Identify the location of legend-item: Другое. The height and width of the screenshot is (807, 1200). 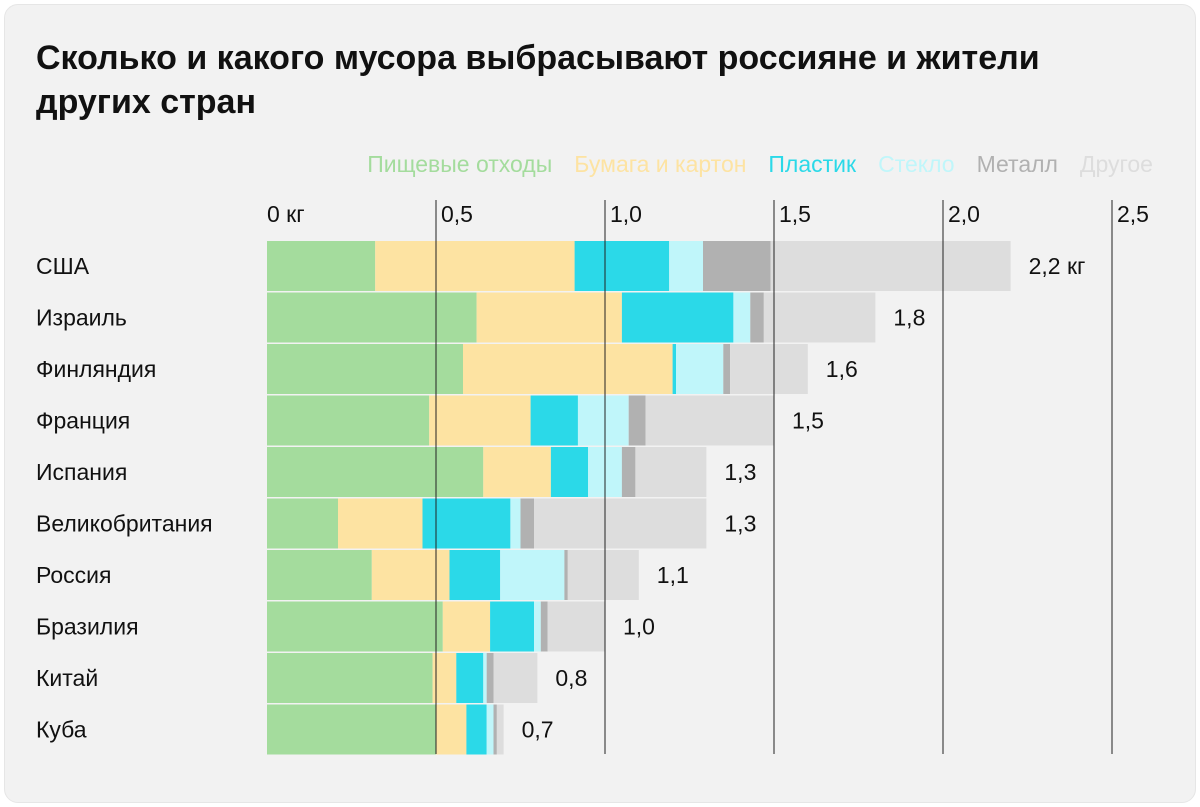
(1116, 164).